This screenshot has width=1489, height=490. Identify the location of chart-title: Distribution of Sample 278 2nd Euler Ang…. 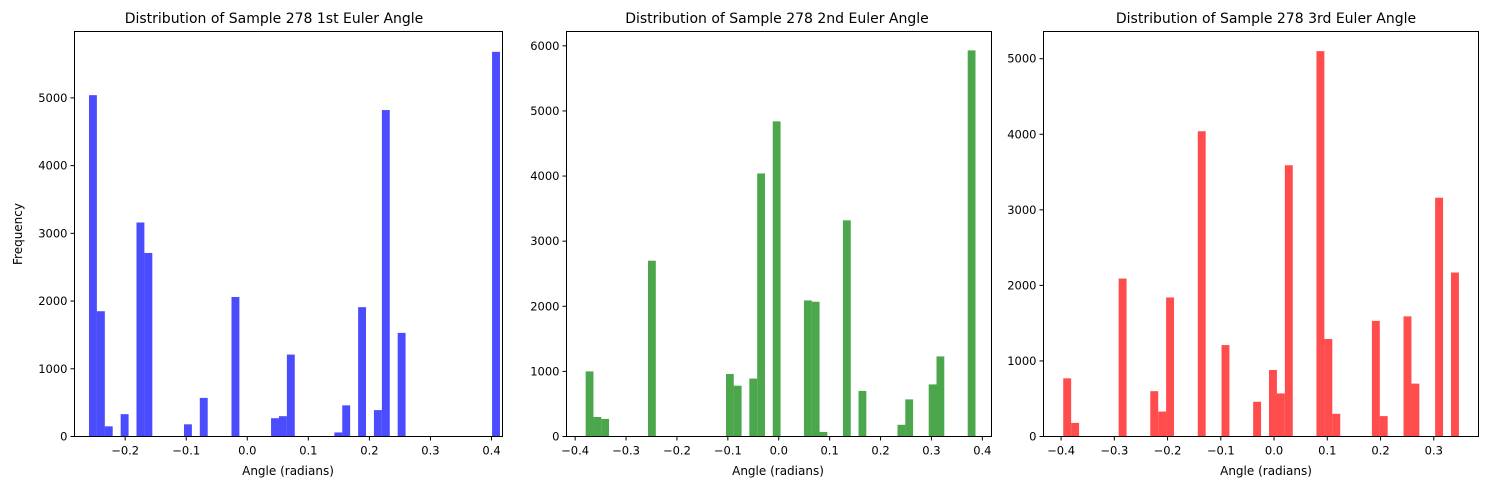
(777, 19).